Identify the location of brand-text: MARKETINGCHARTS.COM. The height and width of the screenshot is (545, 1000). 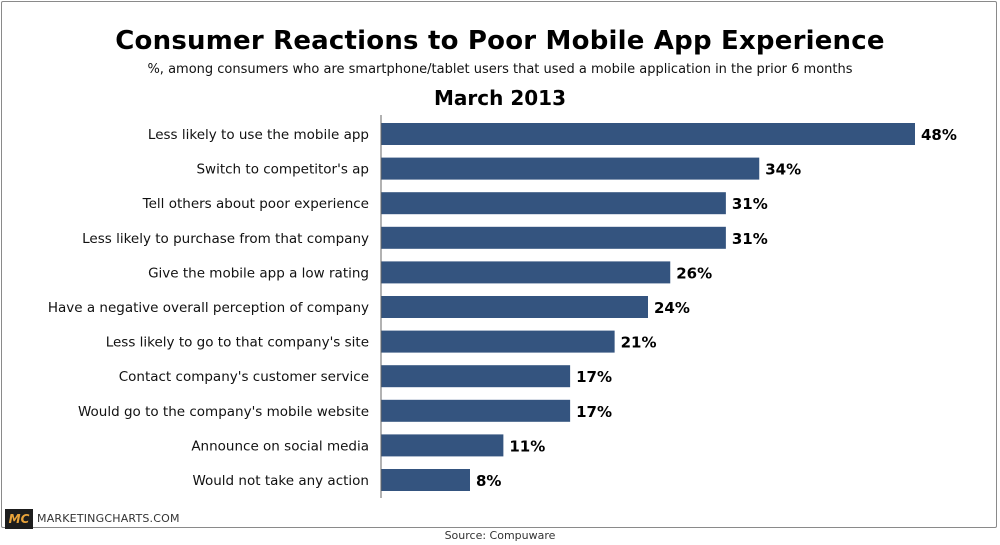
(108, 518).